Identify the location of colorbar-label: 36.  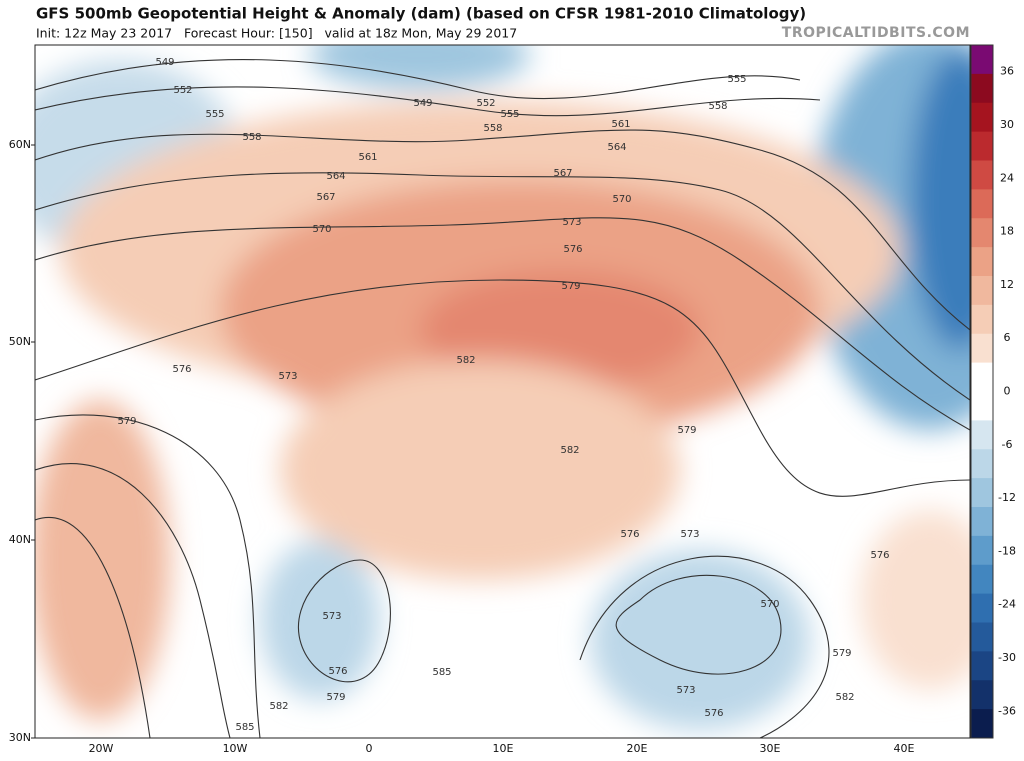
(1007, 71).